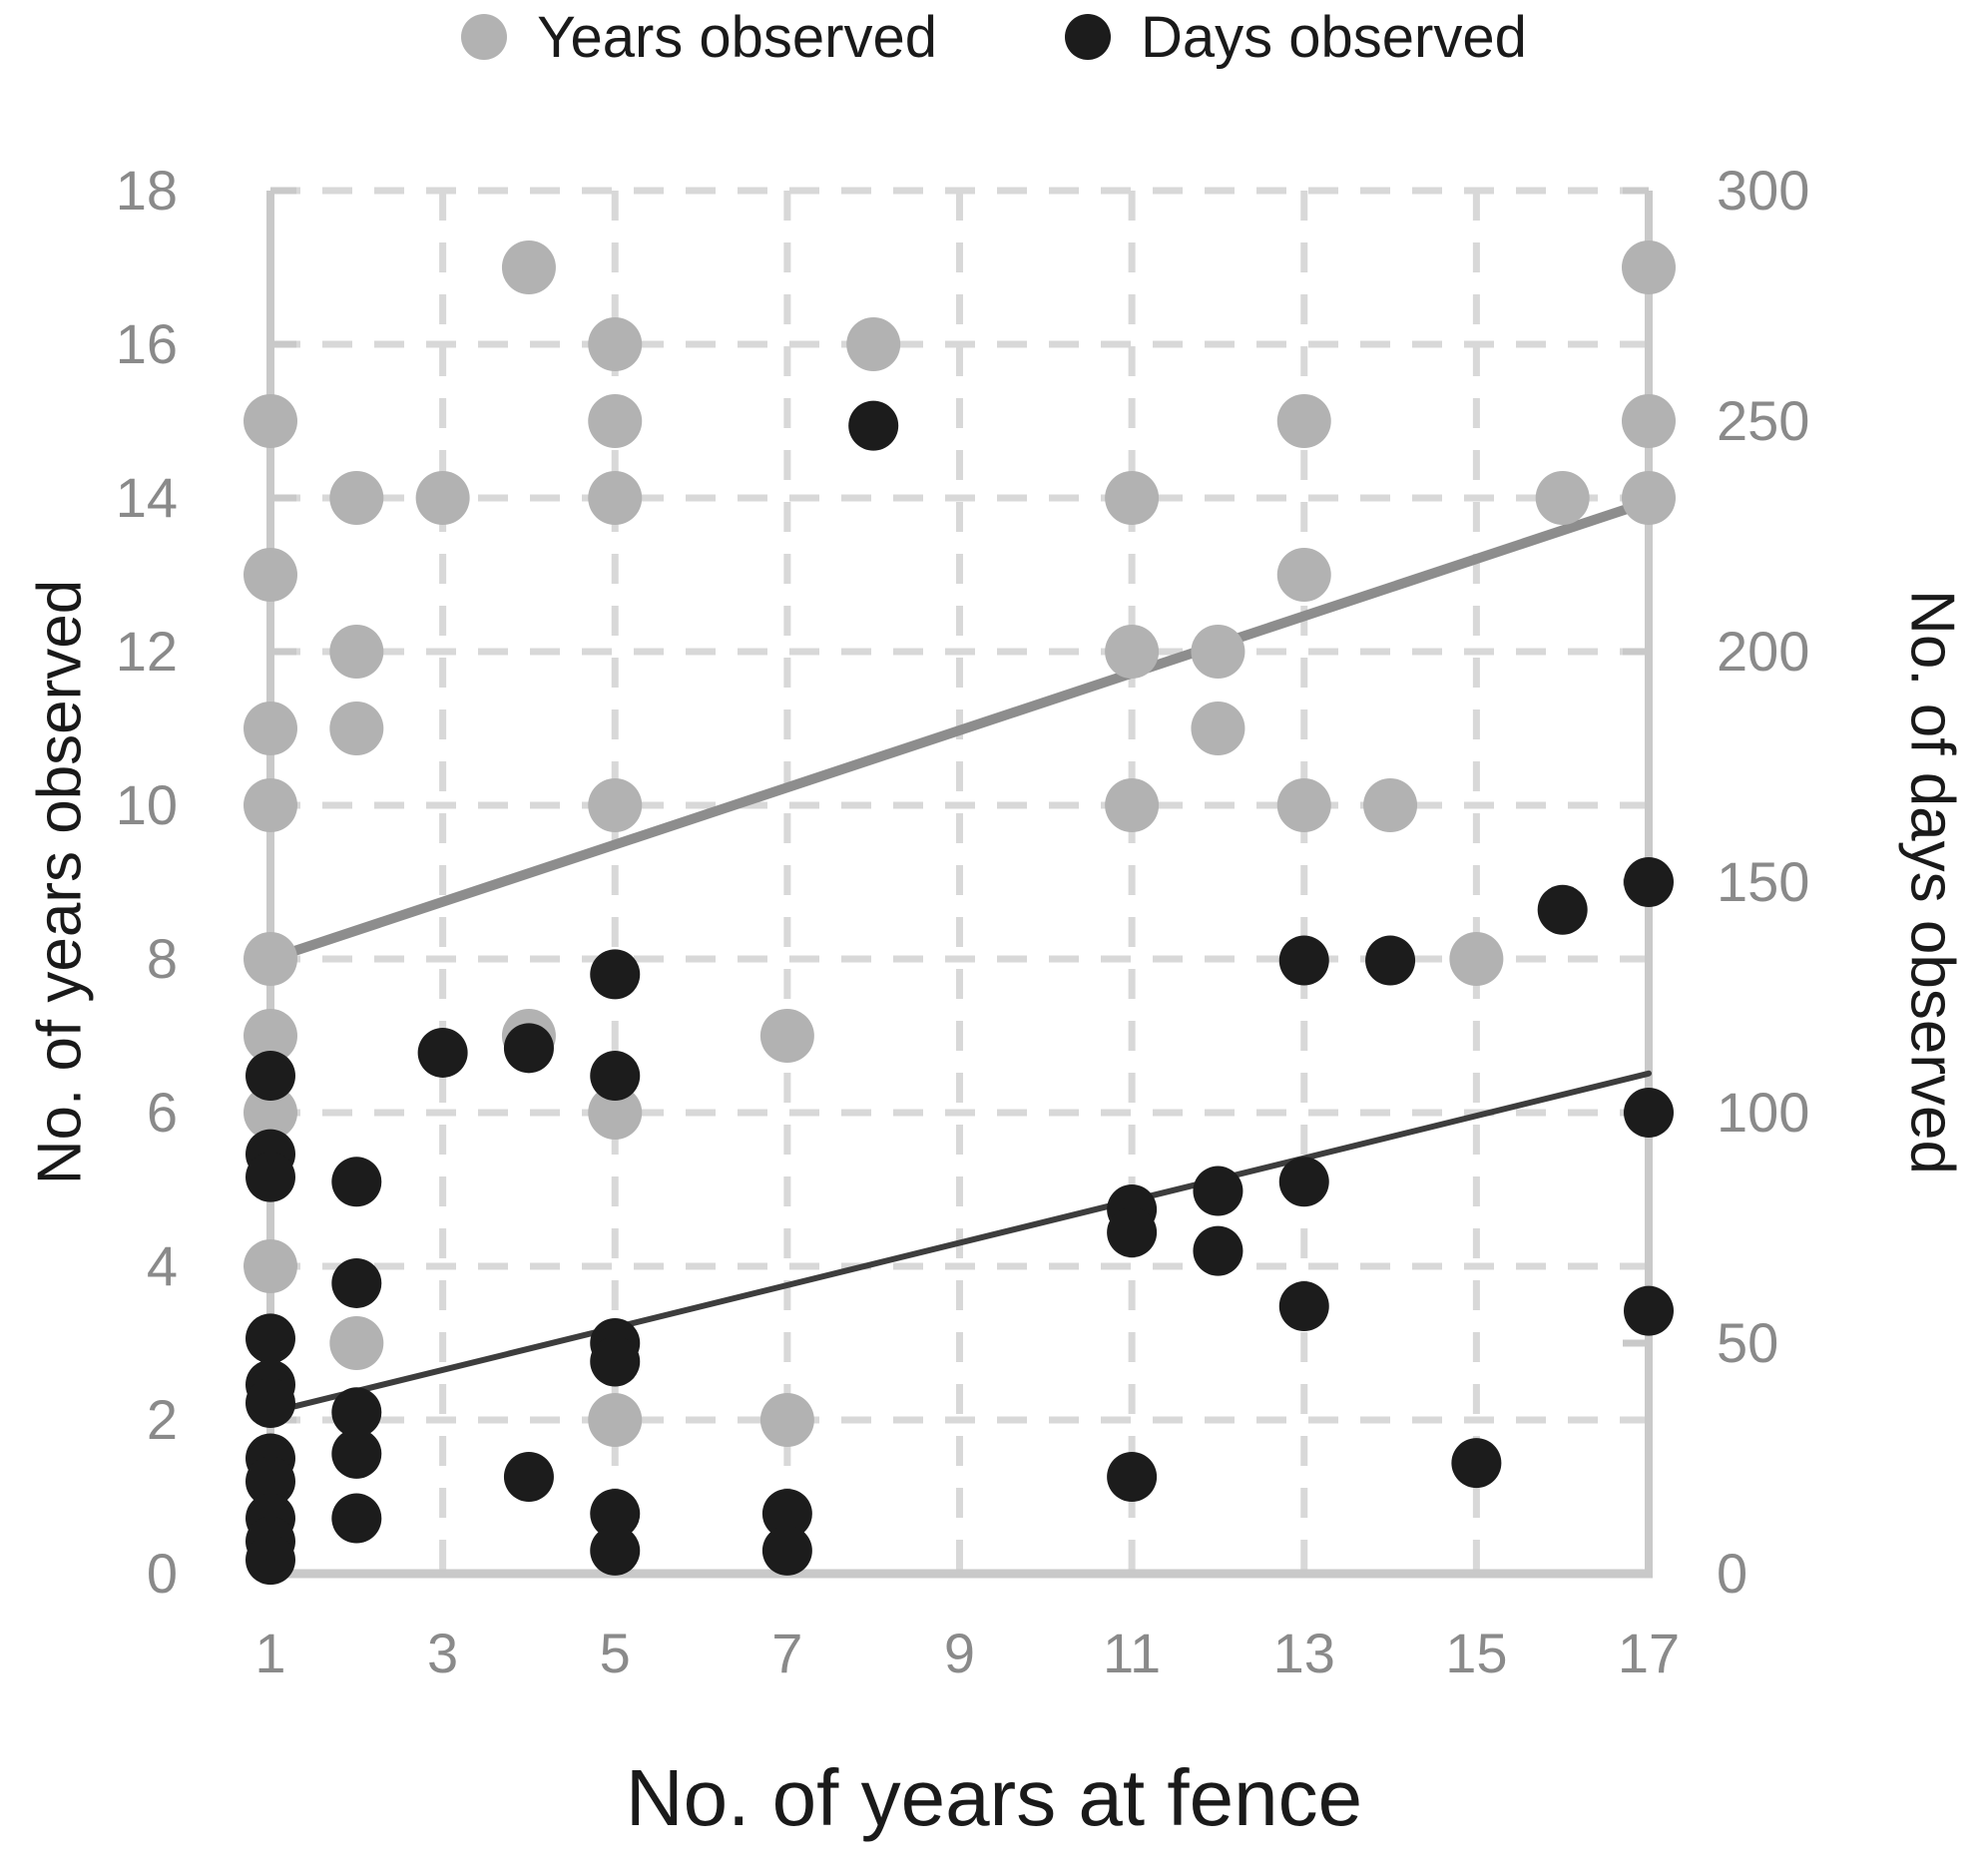  Describe the element at coordinates (1763, 1113) in the screenshot. I see `right-axis-tick-label: 100` at that location.